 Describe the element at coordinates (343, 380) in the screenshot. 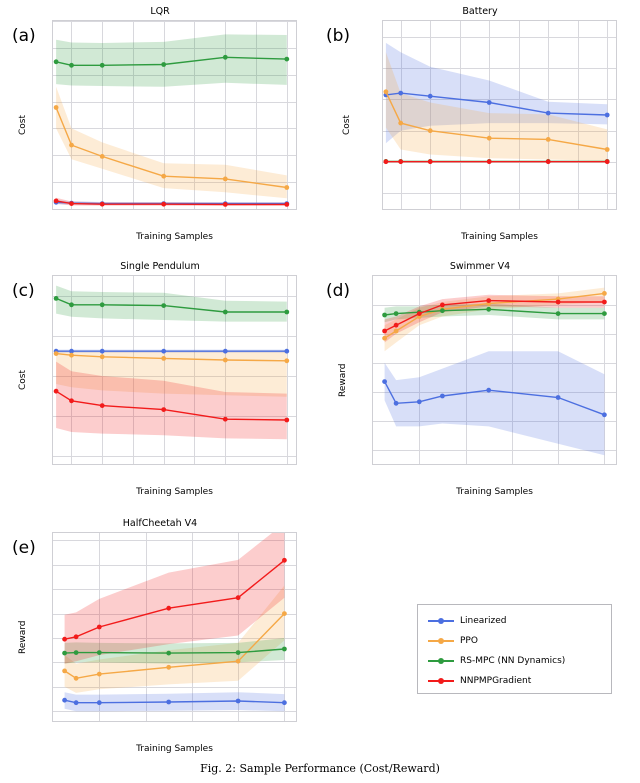

I see `ylabel-swimmer: Reward` at that location.